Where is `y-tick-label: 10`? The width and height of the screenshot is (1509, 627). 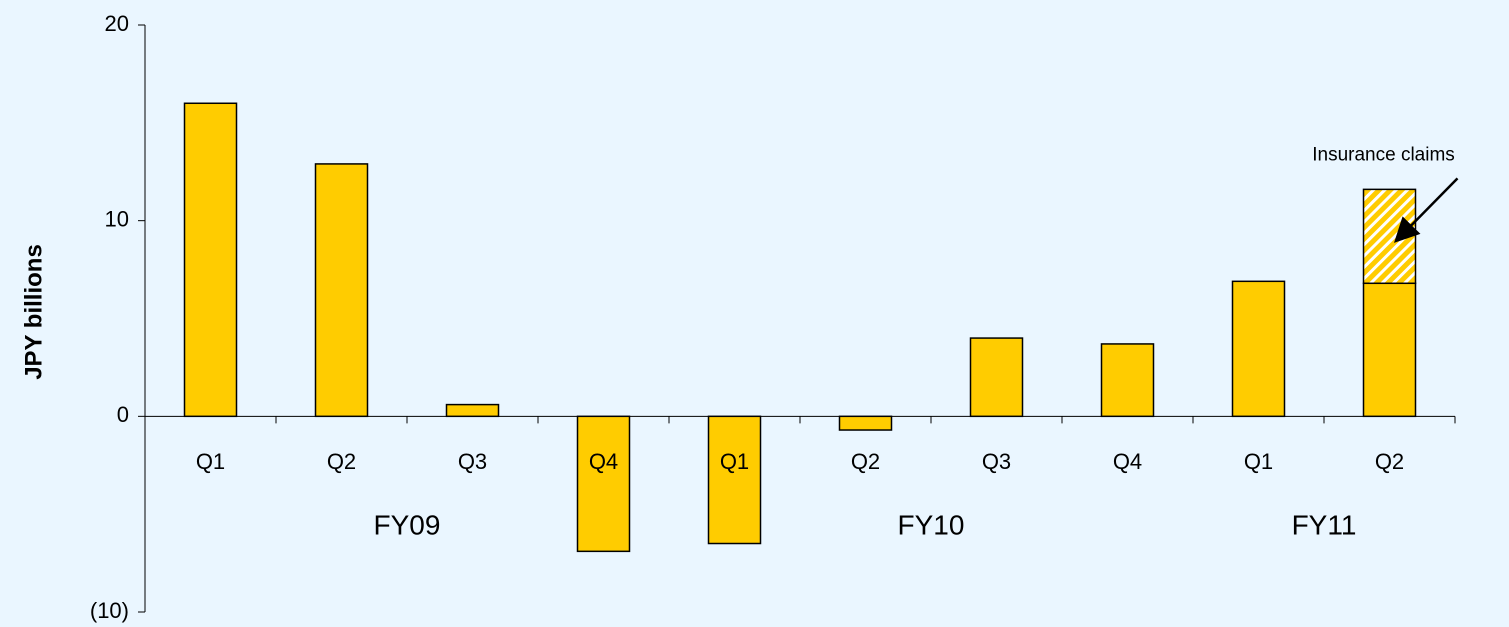
y-tick-label: 10 is located at coordinates (117, 218).